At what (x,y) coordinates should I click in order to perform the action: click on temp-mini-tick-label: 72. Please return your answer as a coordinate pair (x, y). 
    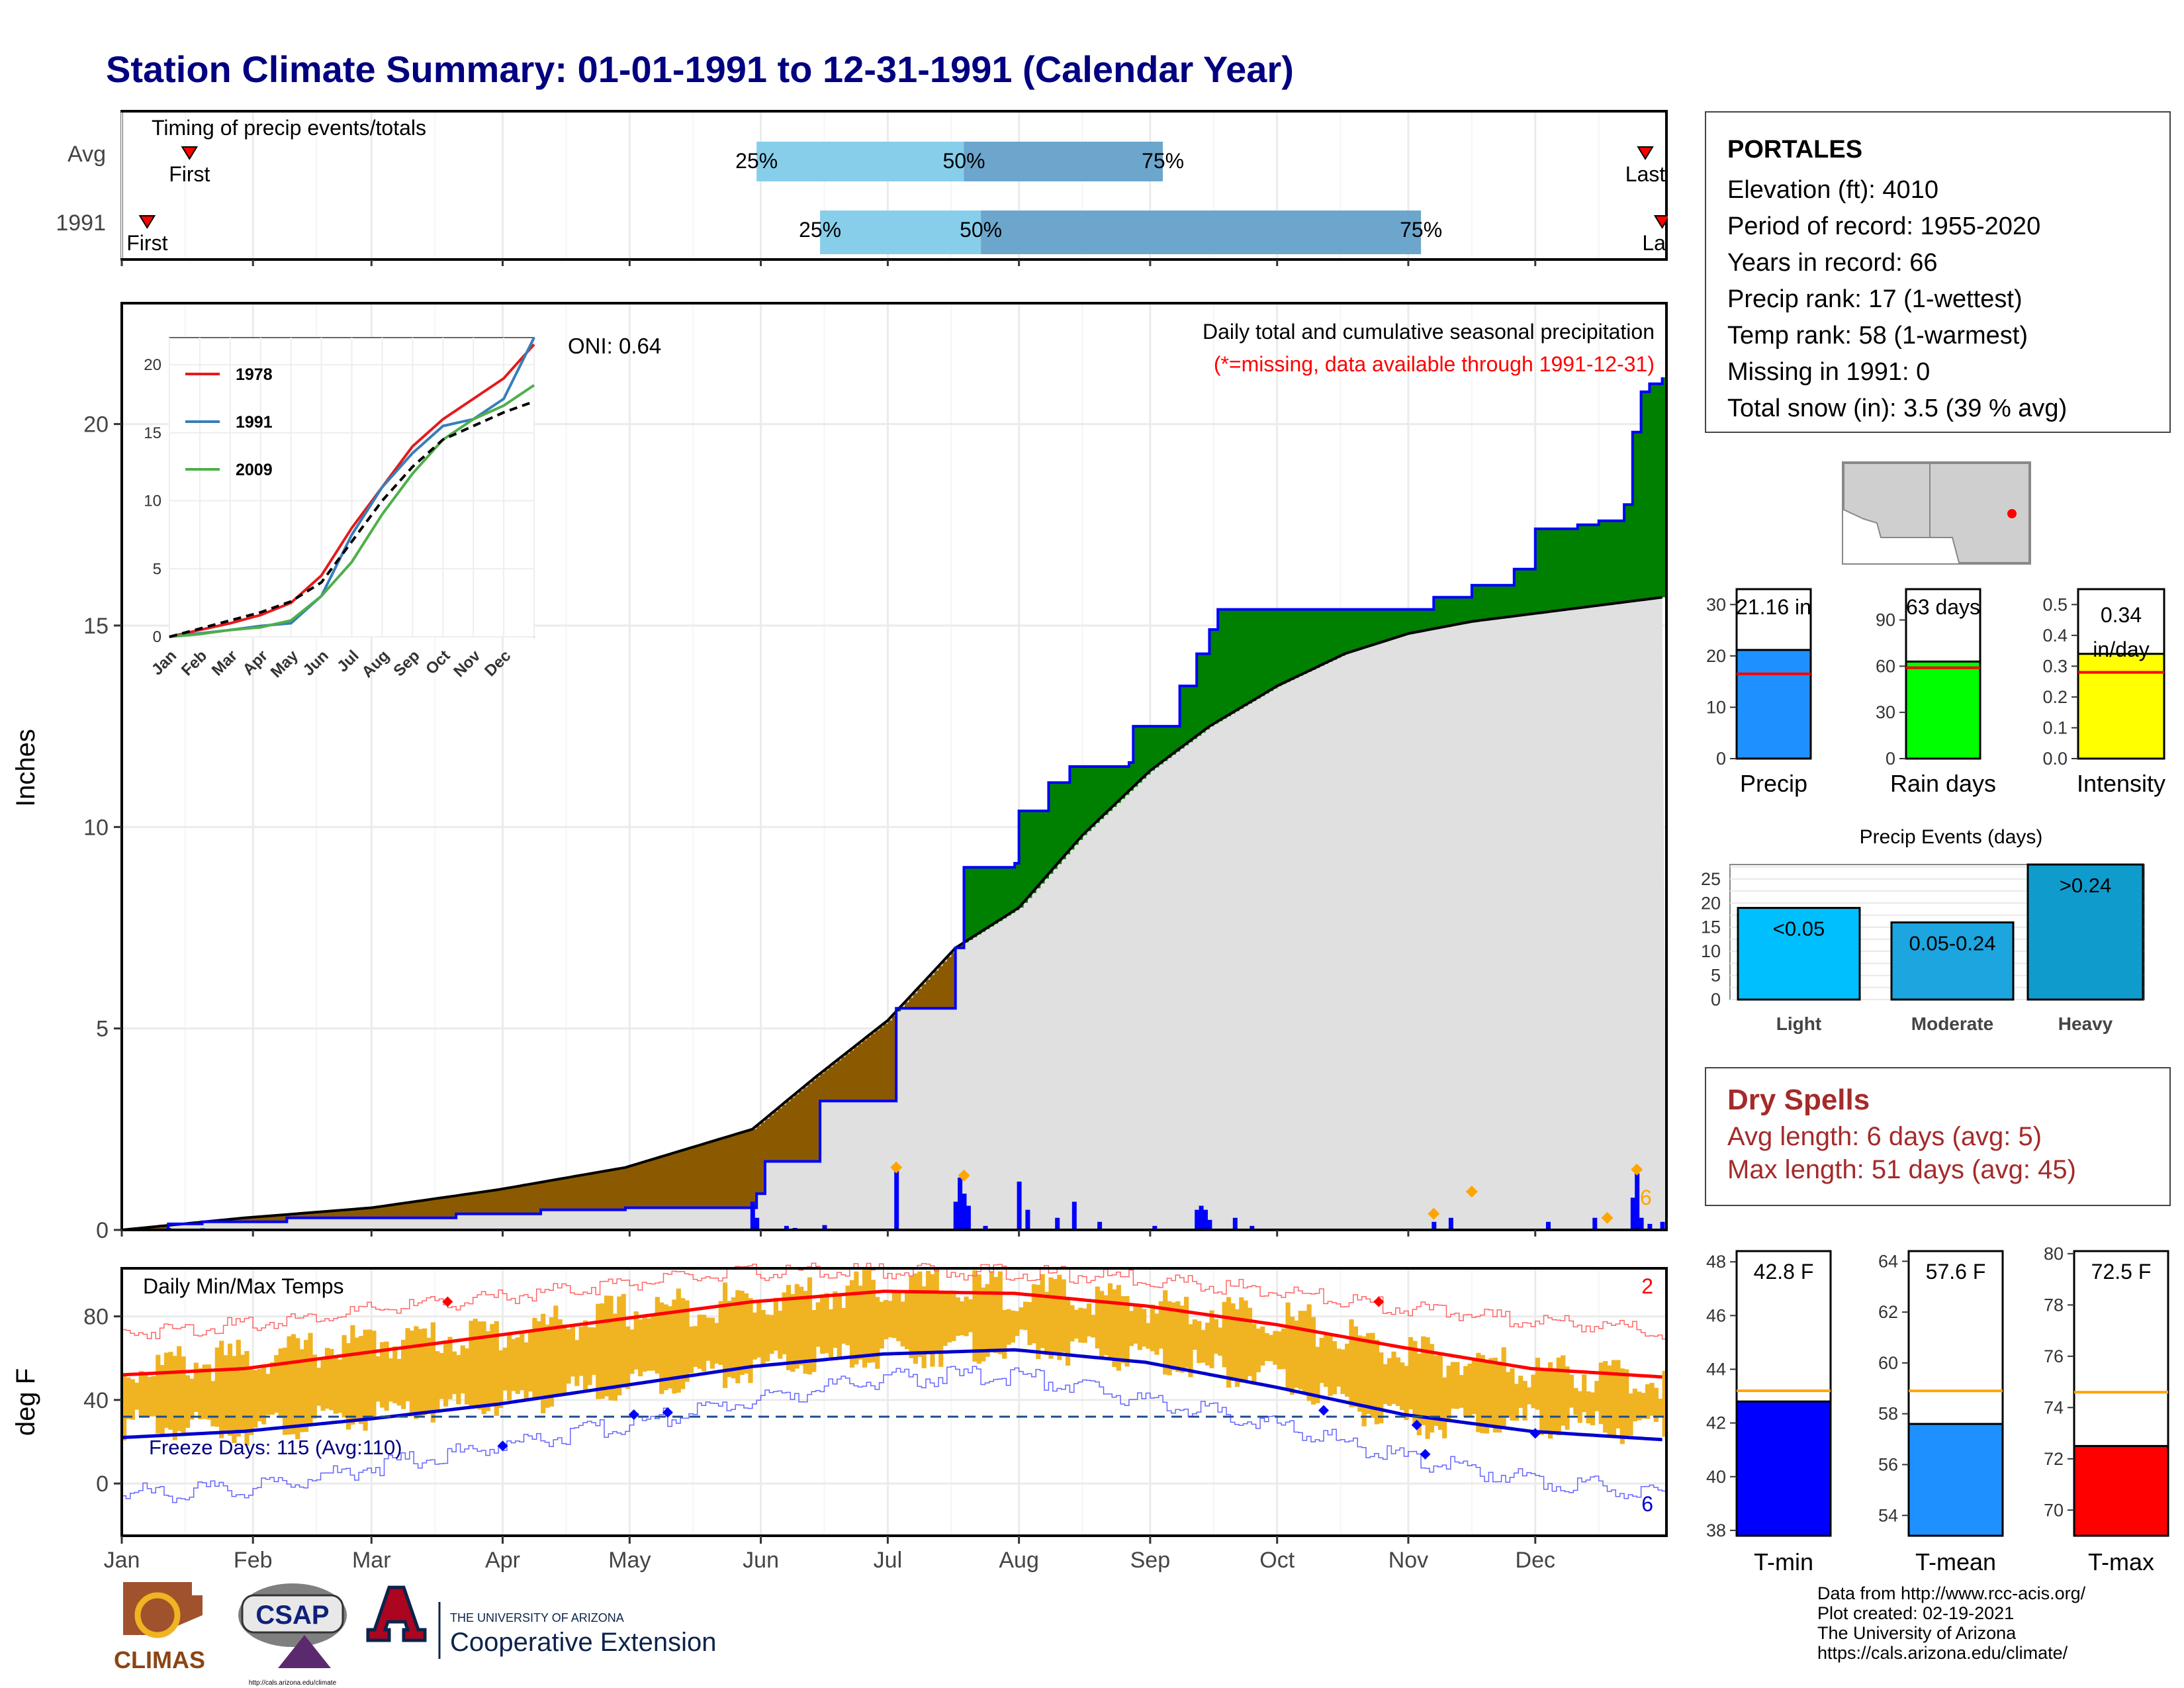
    Looking at the image, I should click on (2054, 1459).